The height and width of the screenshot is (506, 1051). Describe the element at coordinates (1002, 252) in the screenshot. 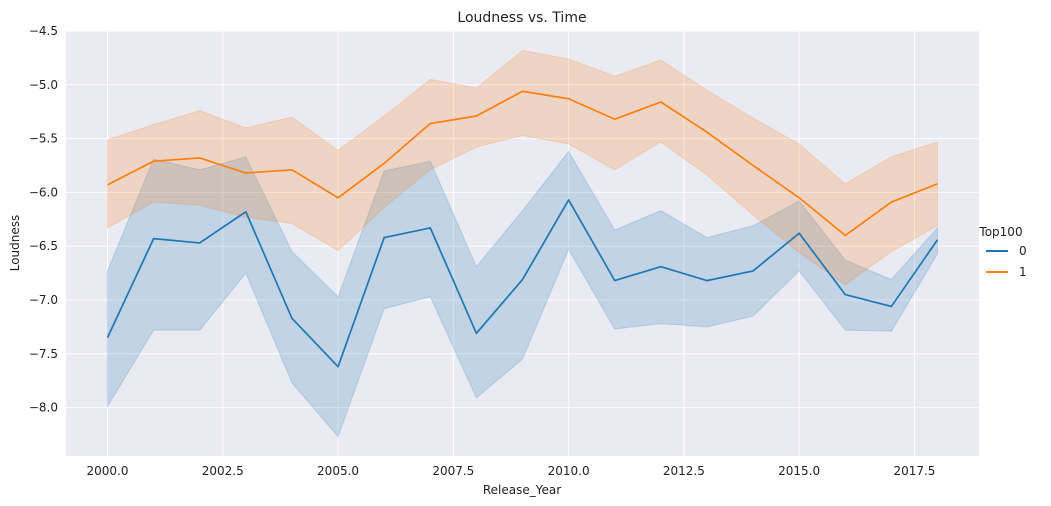

I see `legend: Top100 0 1` at that location.